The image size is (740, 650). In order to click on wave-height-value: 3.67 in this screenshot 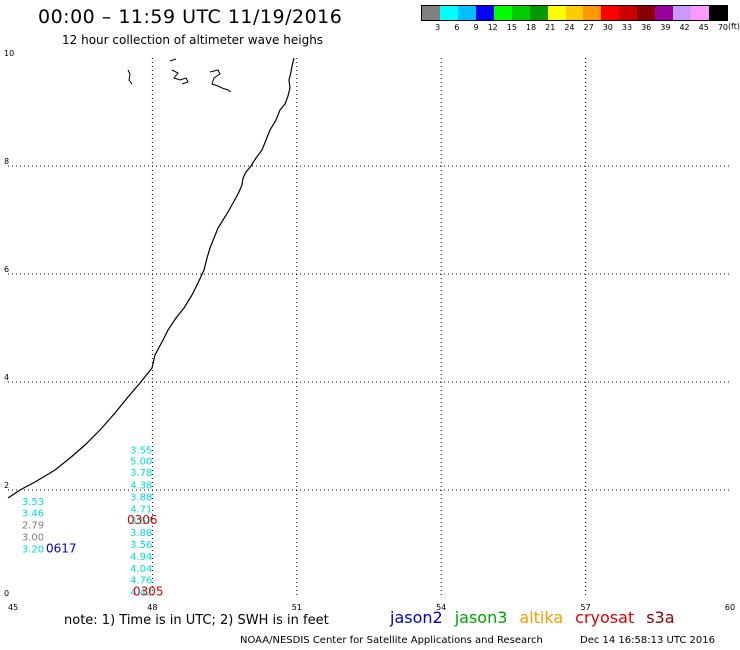, I will do `click(141, 521)`.